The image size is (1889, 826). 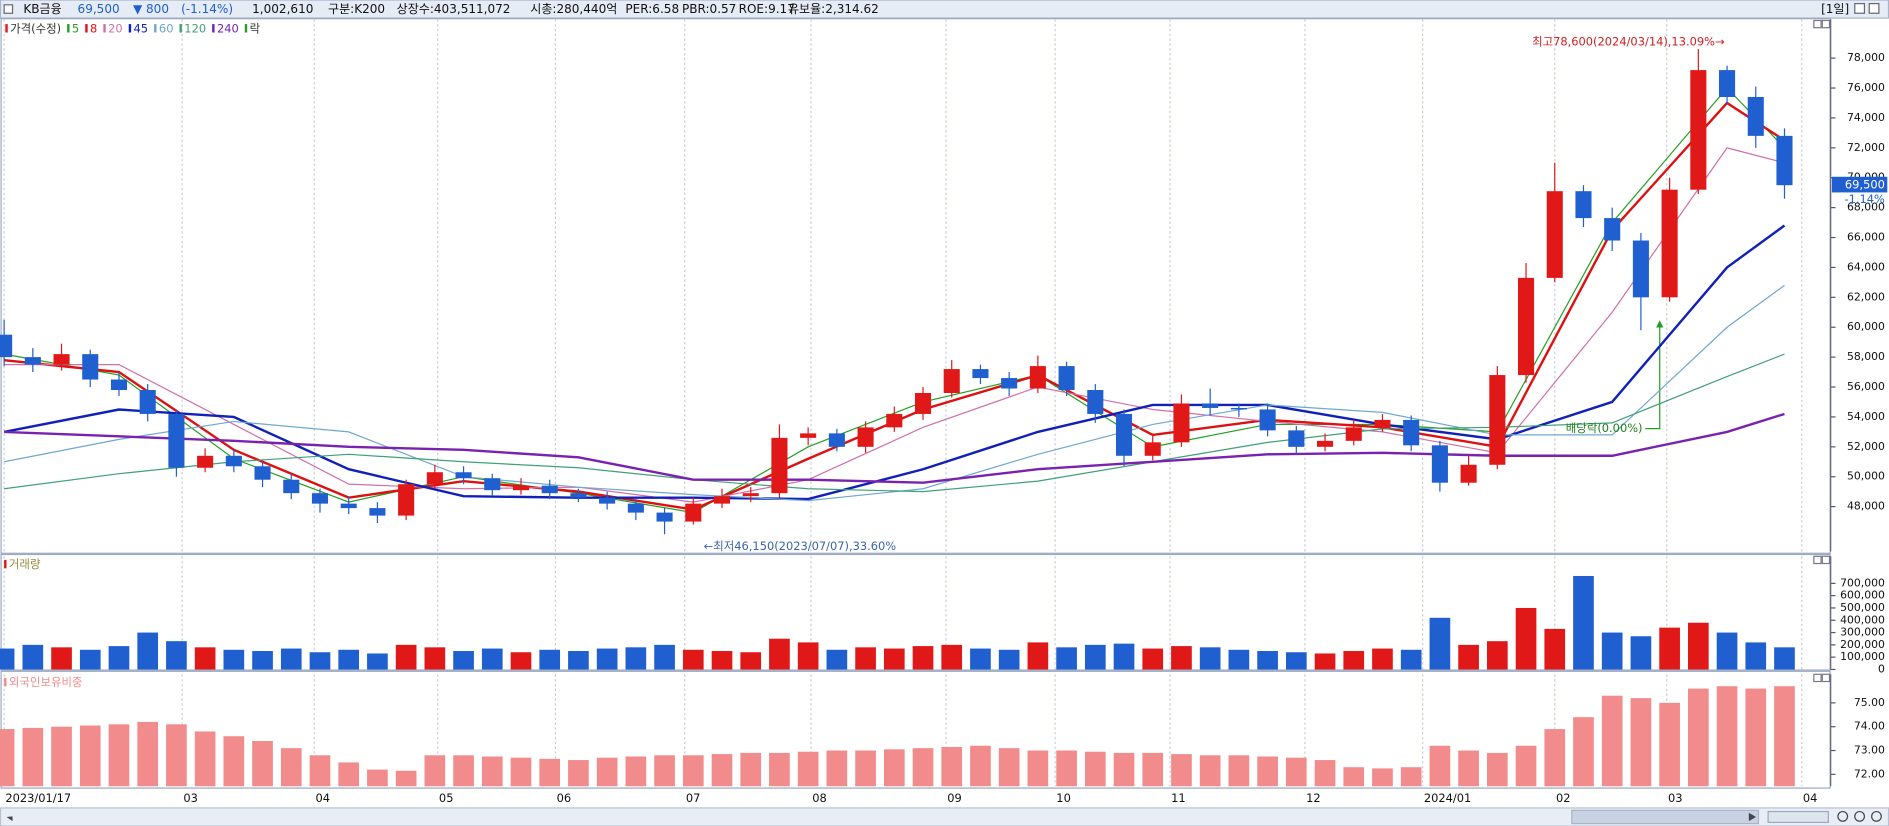 I want to click on zoom-out, so click(x=1843, y=816).